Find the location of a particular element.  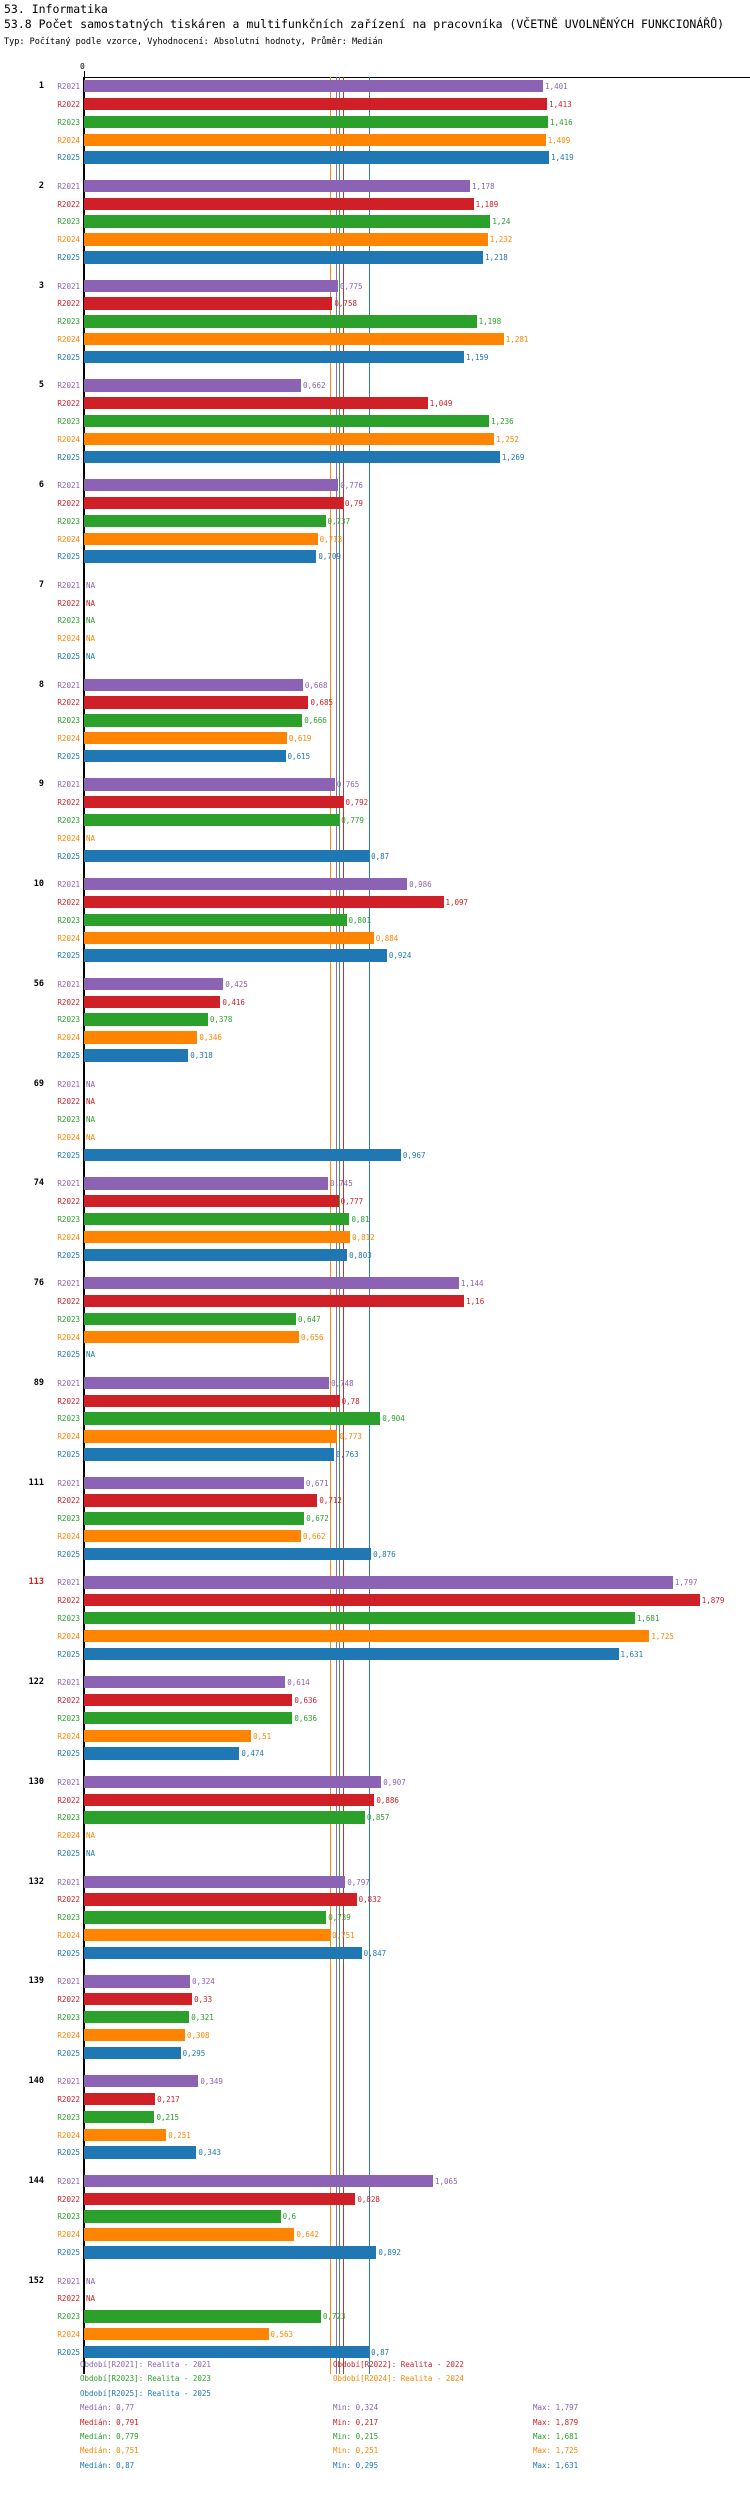

bar-row: R2022 1,189 is located at coordinates (375, 203).